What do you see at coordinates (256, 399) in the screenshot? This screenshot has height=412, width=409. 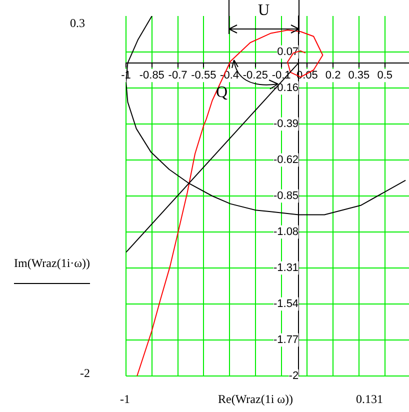 I see `x-axis-title: Re(Wraz(1i ω))` at bounding box center [256, 399].